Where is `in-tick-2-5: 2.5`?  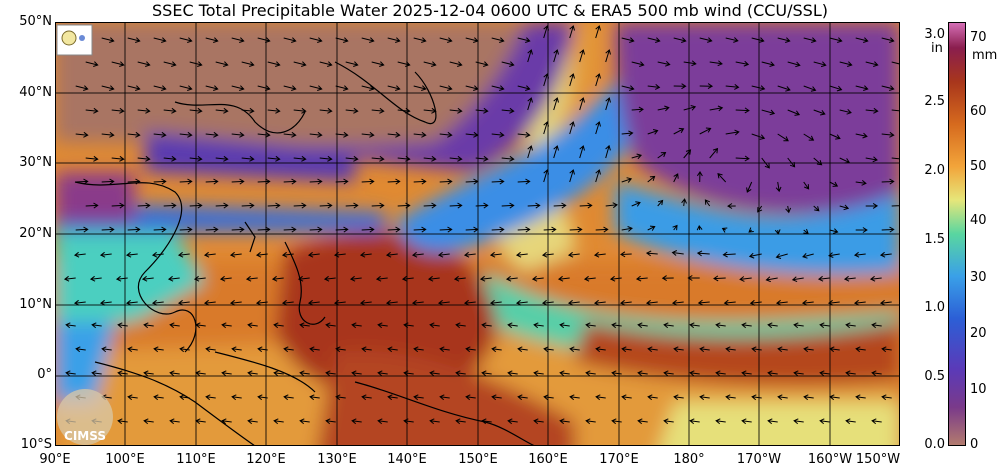
in-tick-2-5: 2.5 is located at coordinates (934, 101).